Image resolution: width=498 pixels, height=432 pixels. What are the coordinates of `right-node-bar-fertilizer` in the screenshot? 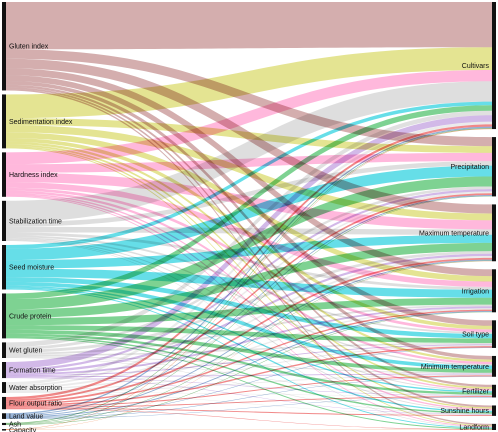 It's located at (494, 391).